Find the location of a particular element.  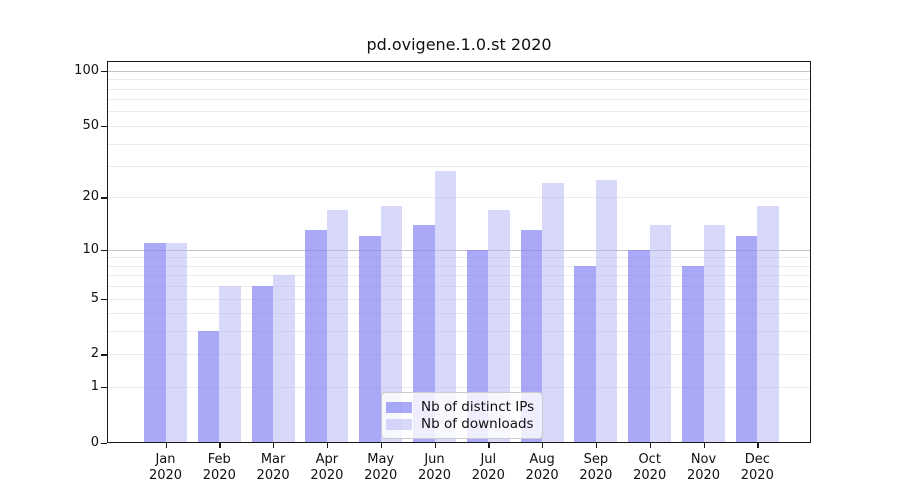

legend-label: Nb of downloads is located at coordinates (477, 424).